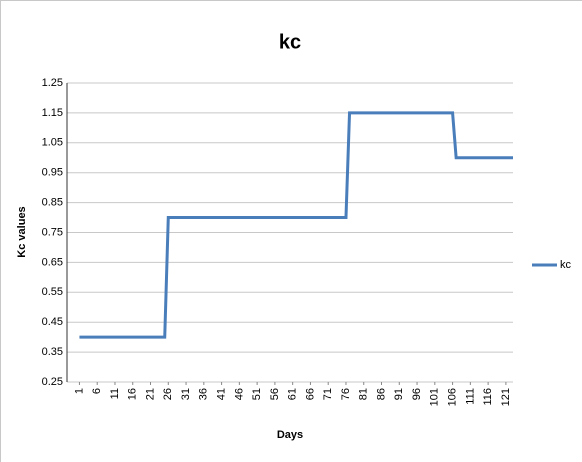 The height and width of the screenshot is (462, 582). What do you see at coordinates (435, 397) in the screenshot?
I see `x-tick-label: 101` at bounding box center [435, 397].